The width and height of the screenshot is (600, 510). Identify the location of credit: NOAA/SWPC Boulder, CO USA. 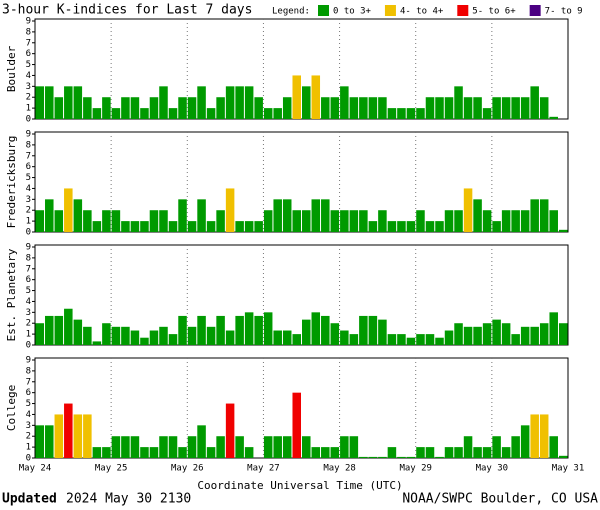
(500, 499).